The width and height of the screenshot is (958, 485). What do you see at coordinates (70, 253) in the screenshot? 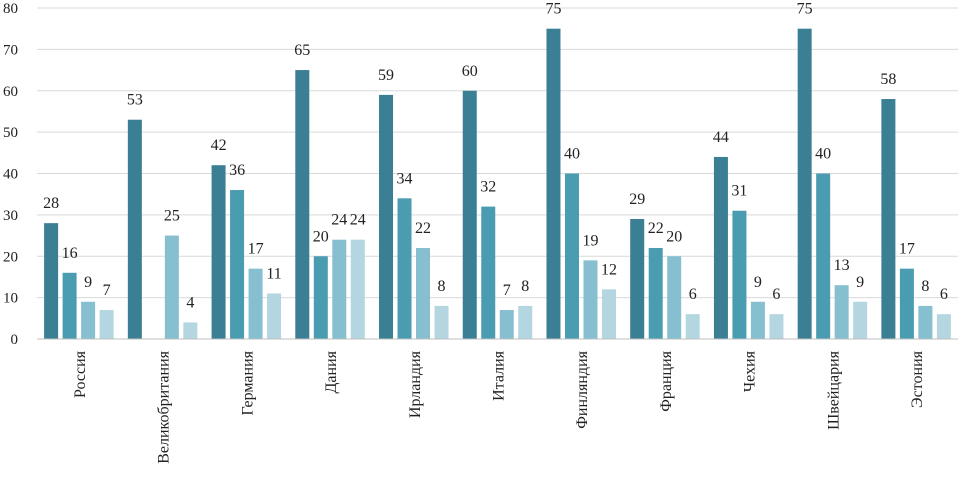
I see `data-label: 16` at bounding box center [70, 253].